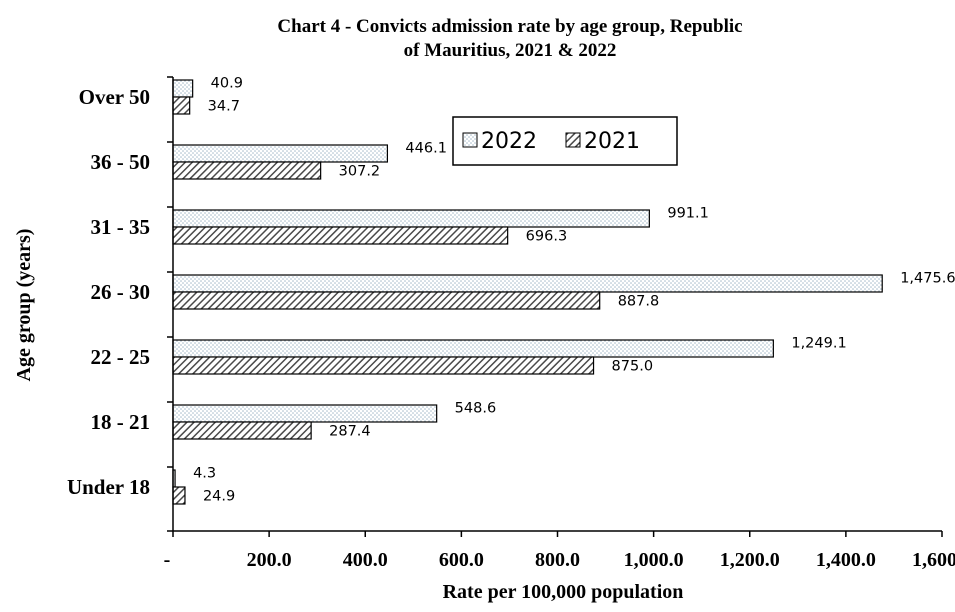 This screenshot has height=612, width=955. Describe the element at coordinates (750, 560) in the screenshot. I see `x-tick-label-6: 1,200.0` at that location.